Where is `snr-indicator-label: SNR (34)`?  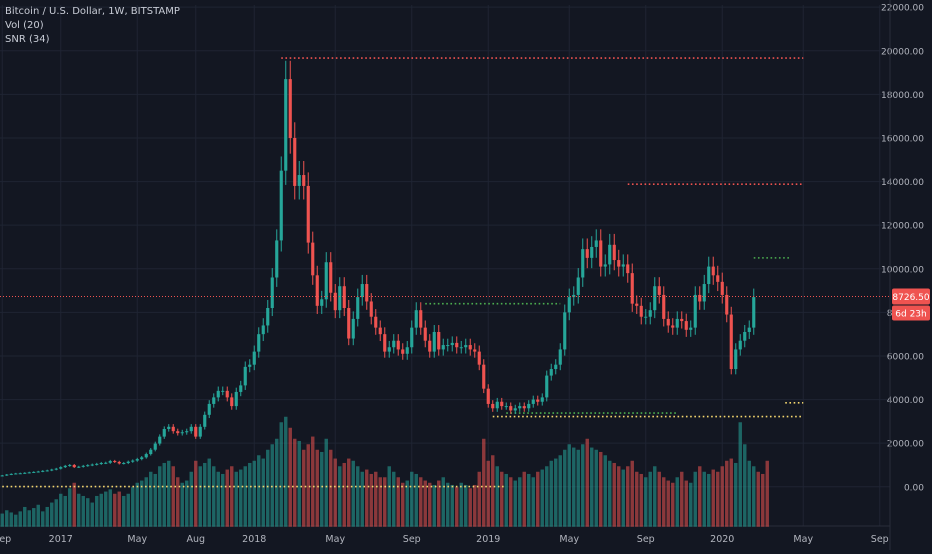
snr-indicator-label: SNR (34) is located at coordinates (27, 39).